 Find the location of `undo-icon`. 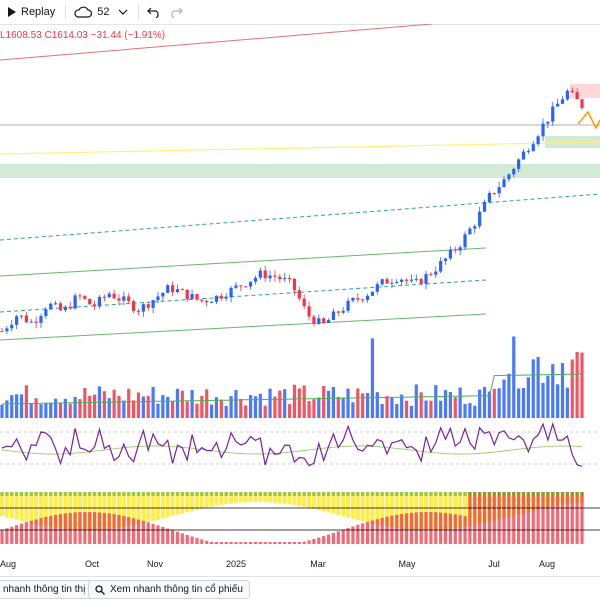

undo-icon is located at coordinates (152, 12).